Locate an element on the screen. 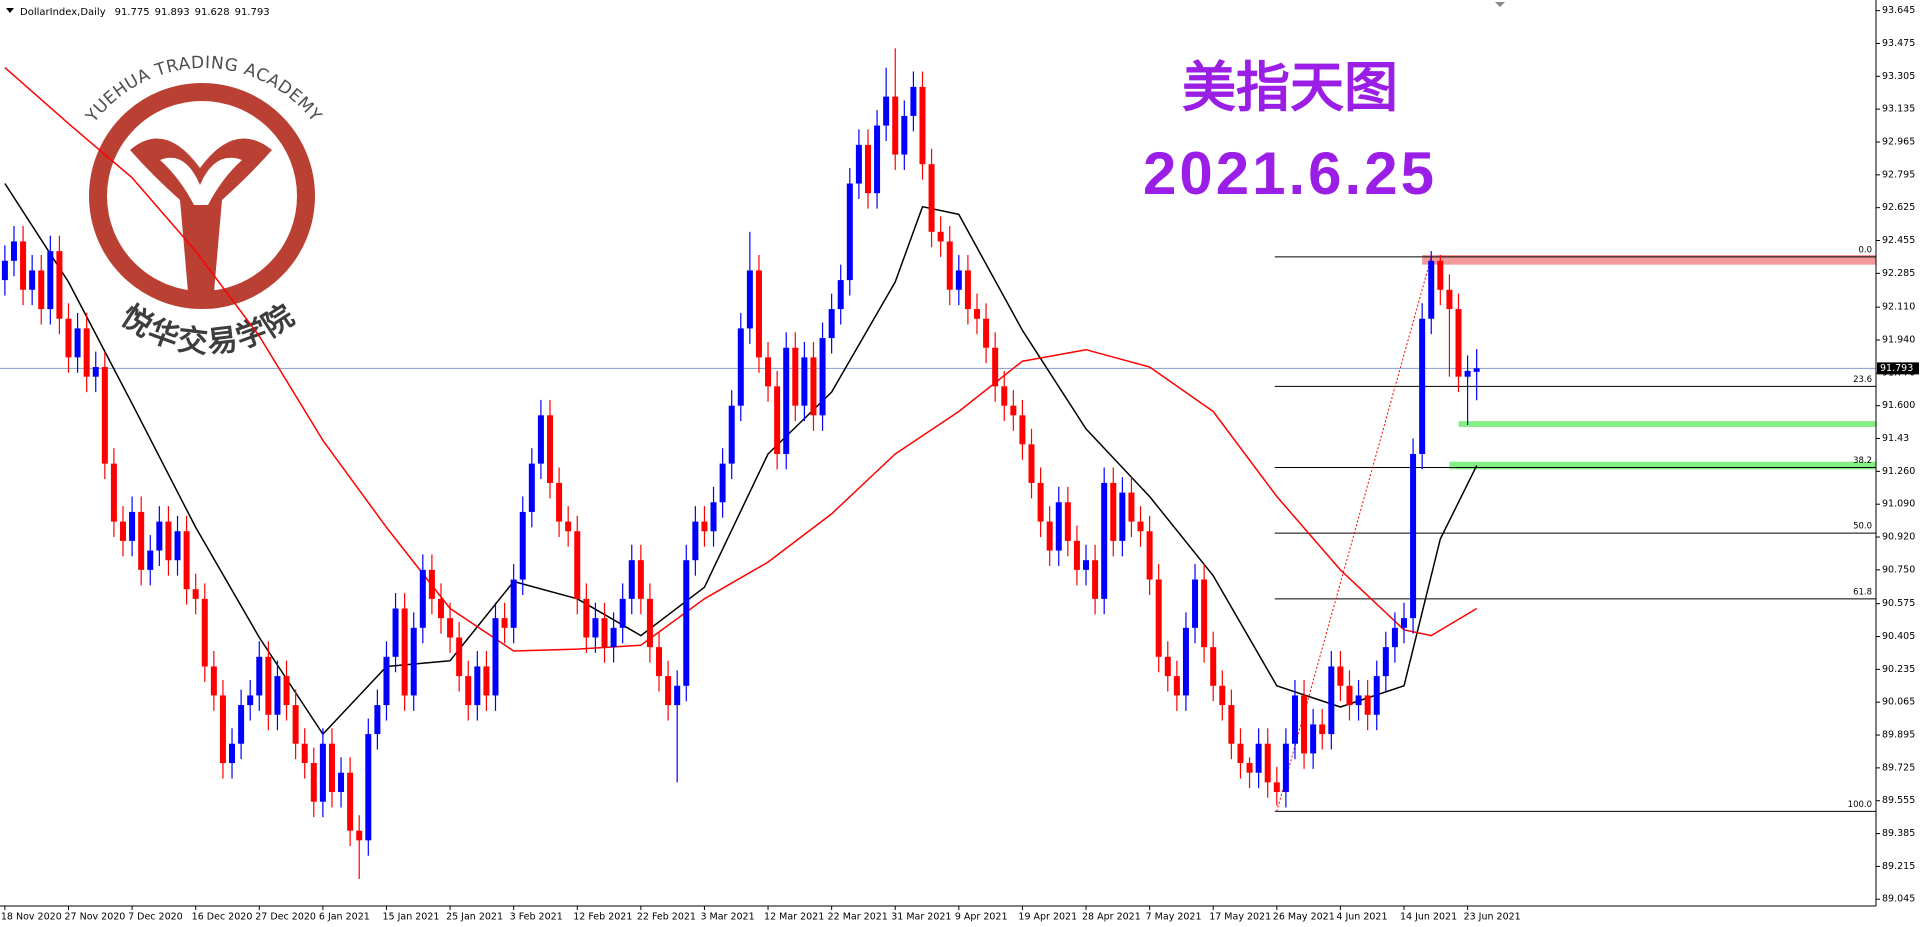  scroll-marker is located at coordinates (1500, 4).